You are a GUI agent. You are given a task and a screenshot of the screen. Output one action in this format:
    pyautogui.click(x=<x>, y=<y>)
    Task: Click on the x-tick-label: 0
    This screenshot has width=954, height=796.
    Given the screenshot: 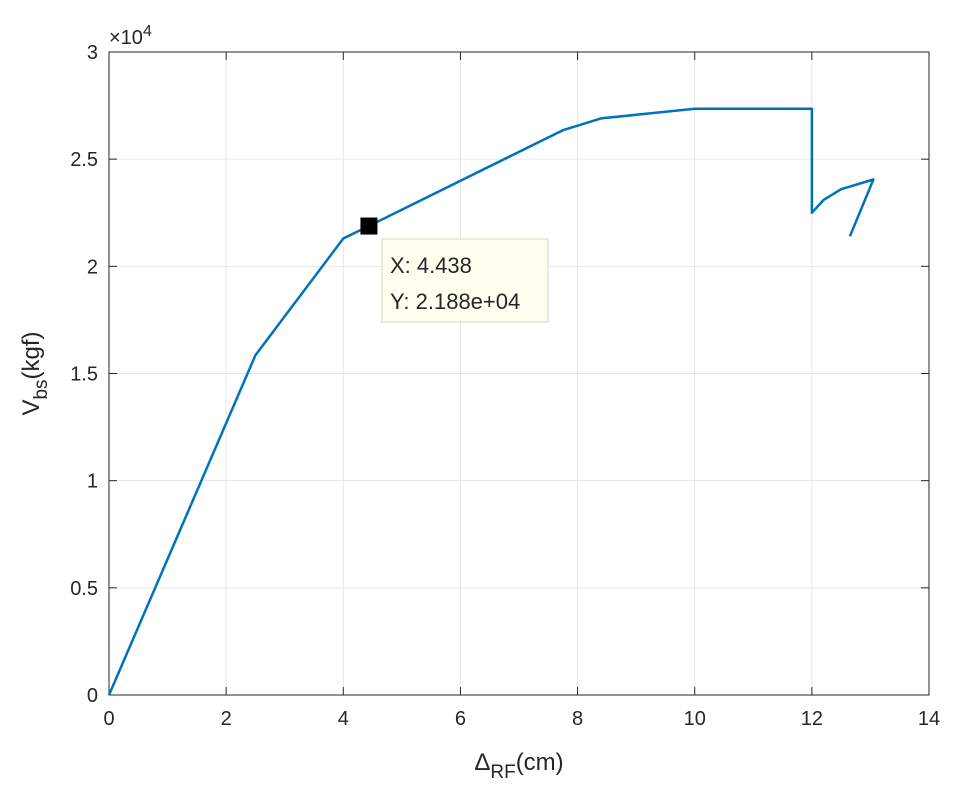 What is the action you would take?
    pyautogui.click(x=108, y=719)
    